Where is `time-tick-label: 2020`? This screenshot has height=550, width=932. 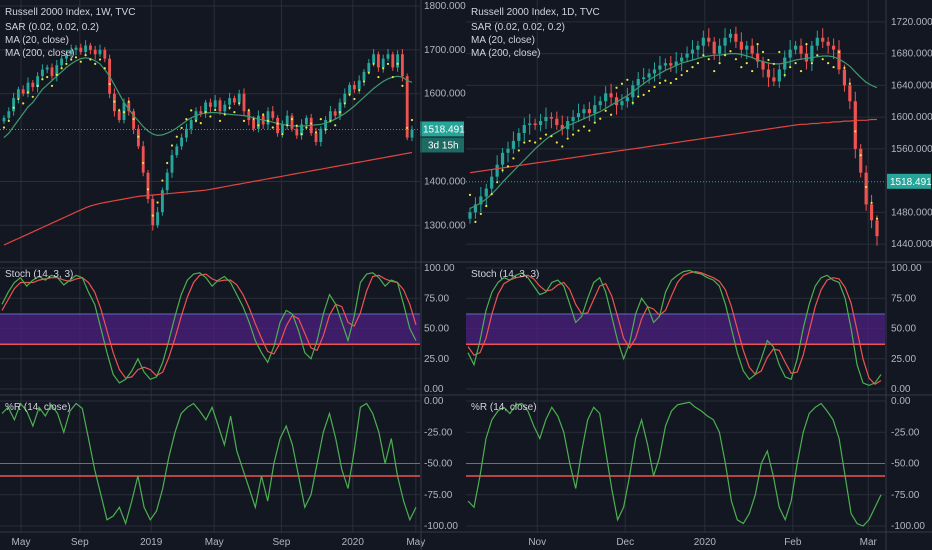
time-tick-label: 2020 is located at coordinates (705, 542).